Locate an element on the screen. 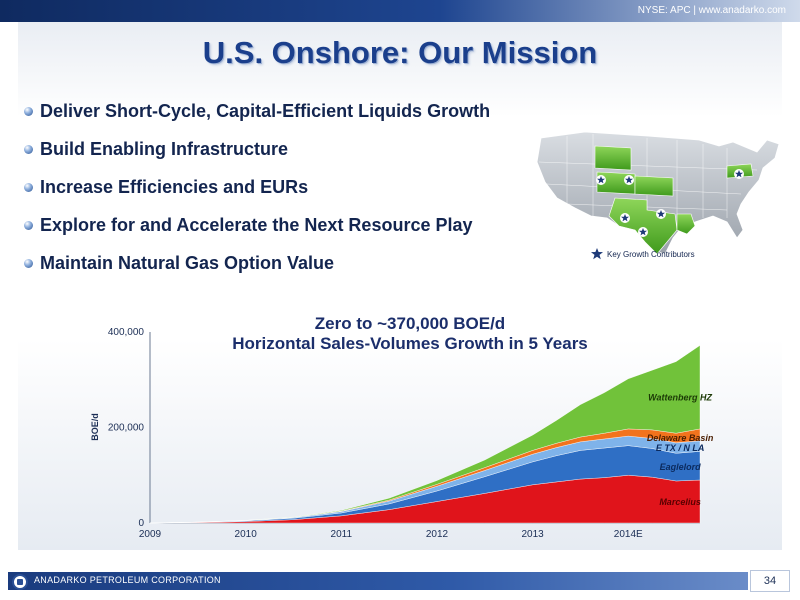 The width and height of the screenshot is (800, 600). ticker-text: NYSE: APC | www.anadarko.com is located at coordinates (711, 10).